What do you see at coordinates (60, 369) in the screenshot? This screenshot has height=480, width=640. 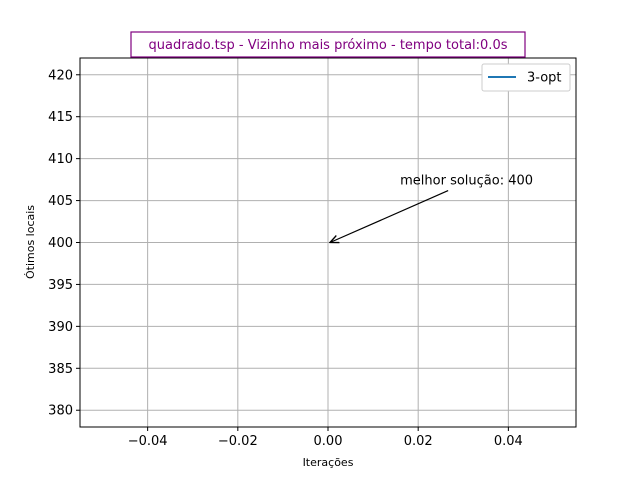 I see `y-tick-label: 385` at bounding box center [60, 369].